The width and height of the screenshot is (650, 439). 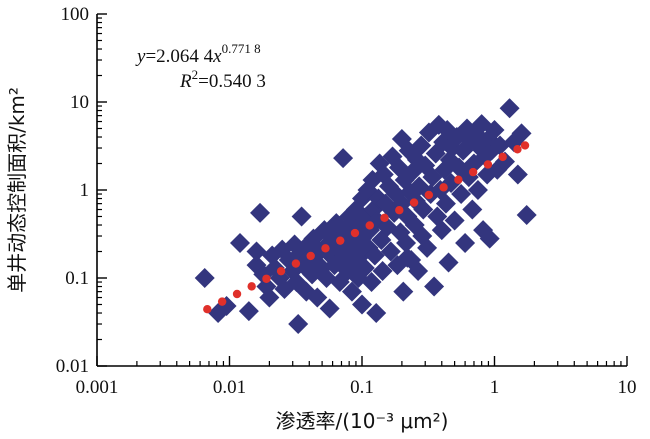 What do you see at coordinates (77, 278) in the screenshot?
I see `y-tick-label: 0.1` at bounding box center [77, 278].